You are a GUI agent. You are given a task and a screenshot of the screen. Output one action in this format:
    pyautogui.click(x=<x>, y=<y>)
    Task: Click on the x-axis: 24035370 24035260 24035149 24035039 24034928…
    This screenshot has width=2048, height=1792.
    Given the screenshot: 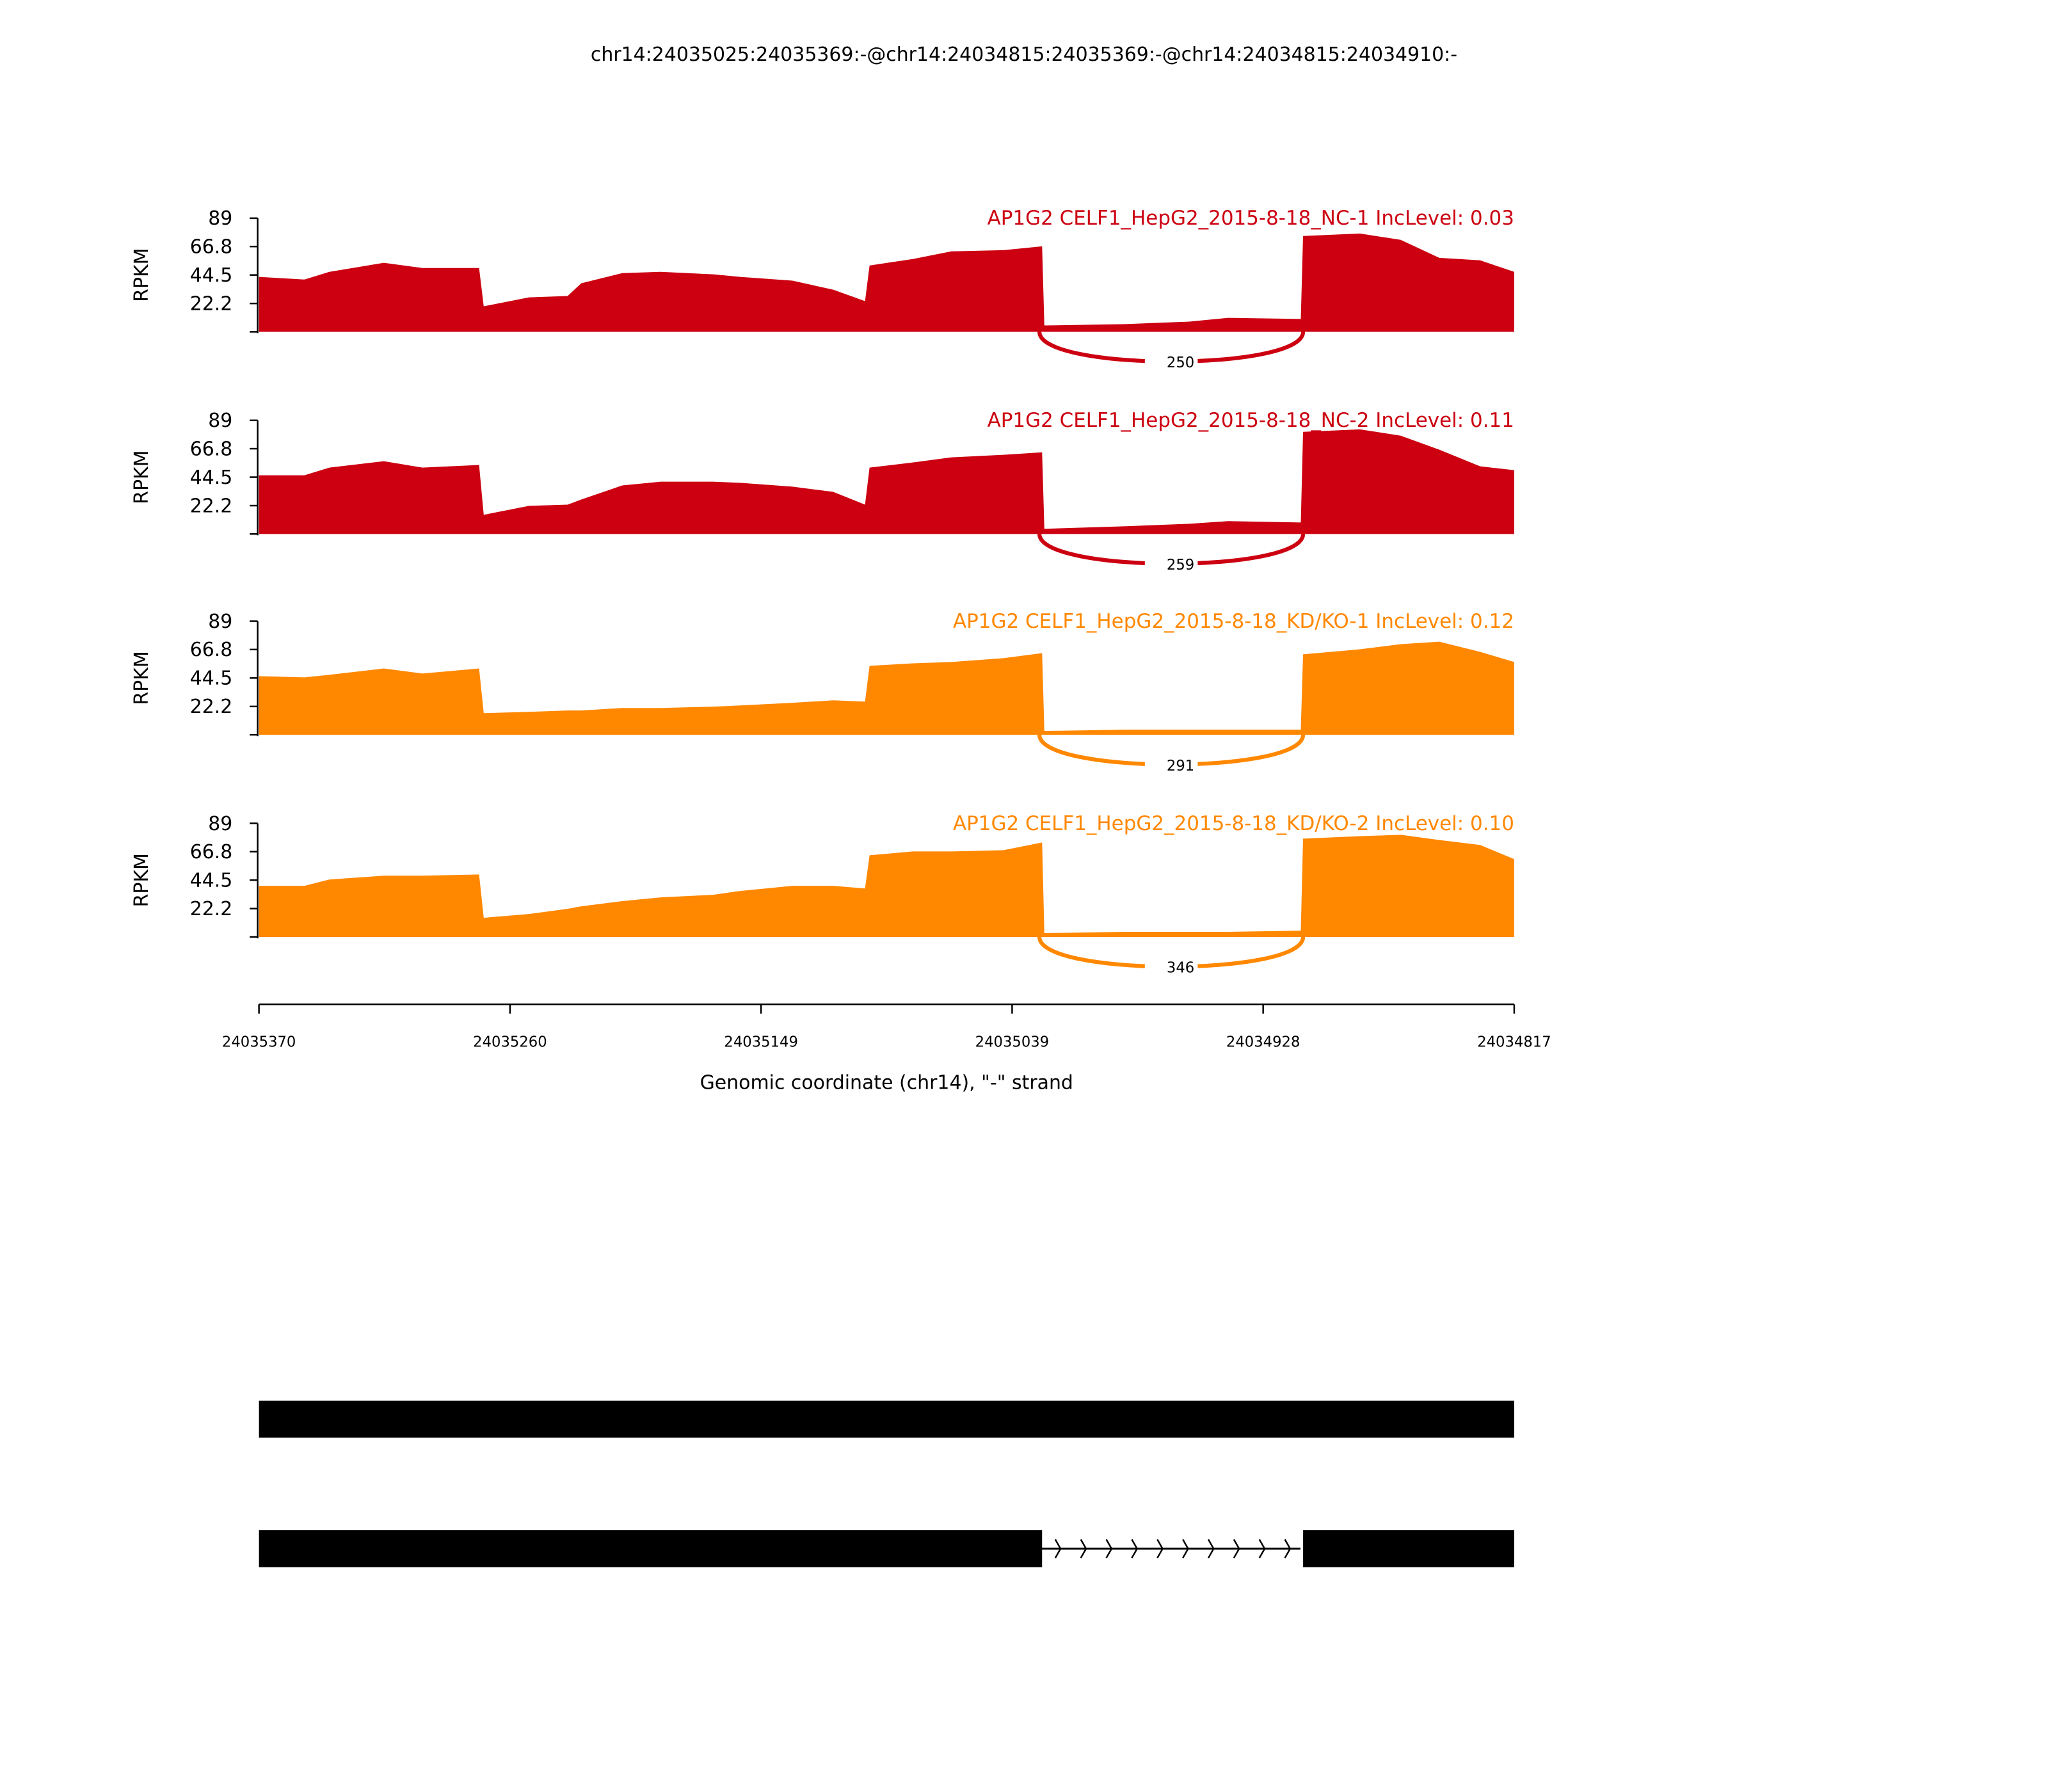 What is the action you would take?
    pyautogui.click(x=886, y=1027)
    